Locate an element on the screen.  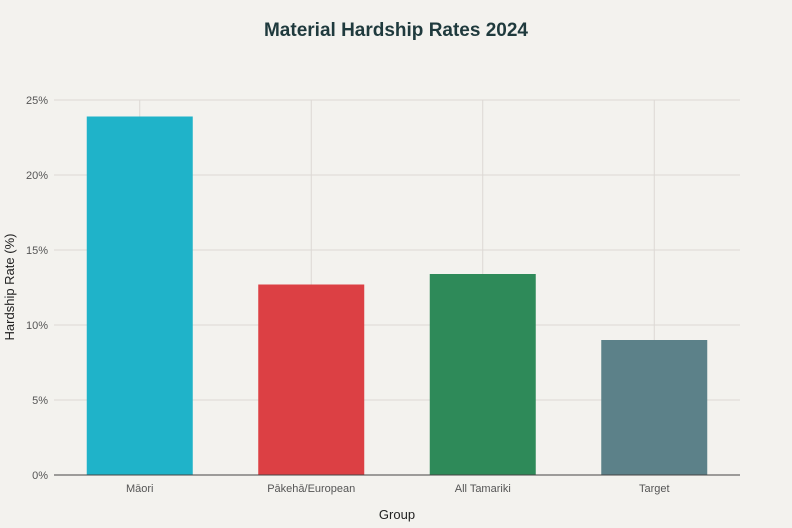
bar-m-ori is located at coordinates (139, 295).